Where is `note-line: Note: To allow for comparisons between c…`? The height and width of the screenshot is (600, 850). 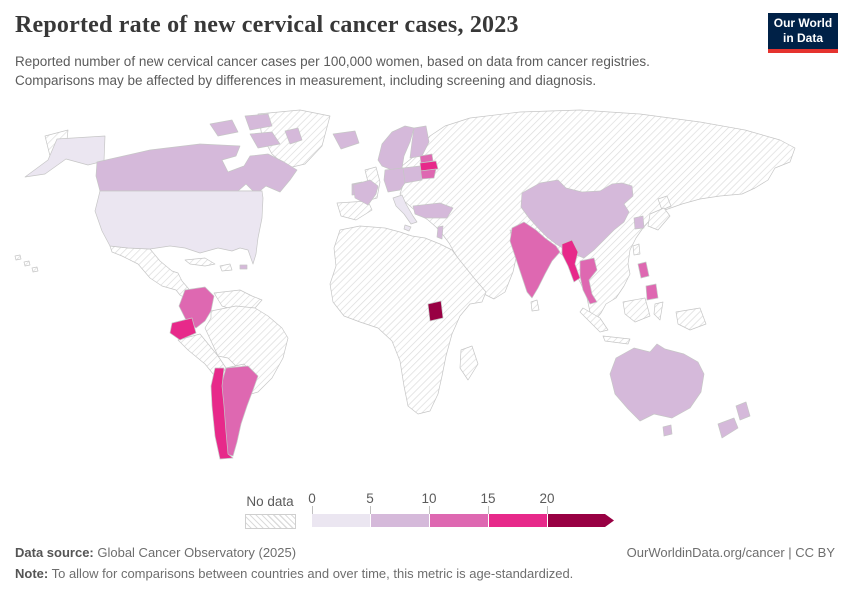
note-line: Note: To allow for comparisons between c… is located at coordinates (294, 573).